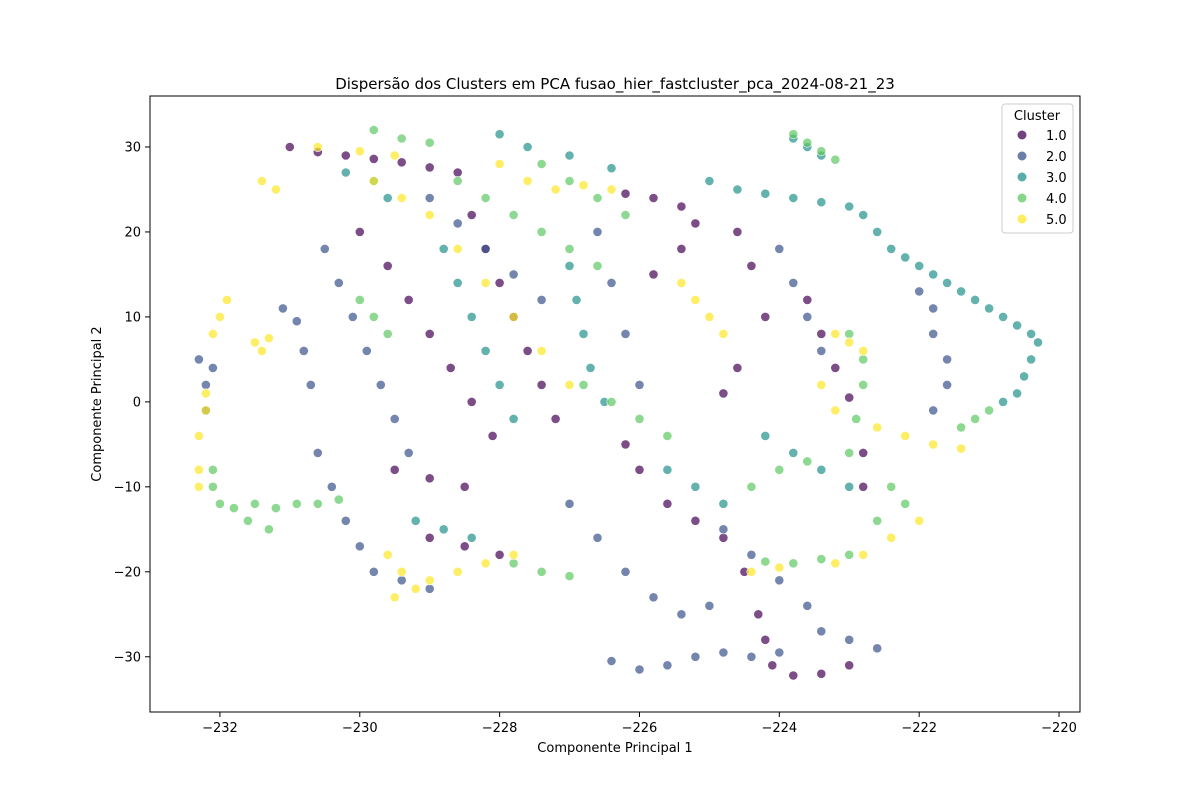 The image size is (1200, 804). What do you see at coordinates (1037, 116) in the screenshot?
I see `legend-title: Cluster` at bounding box center [1037, 116].